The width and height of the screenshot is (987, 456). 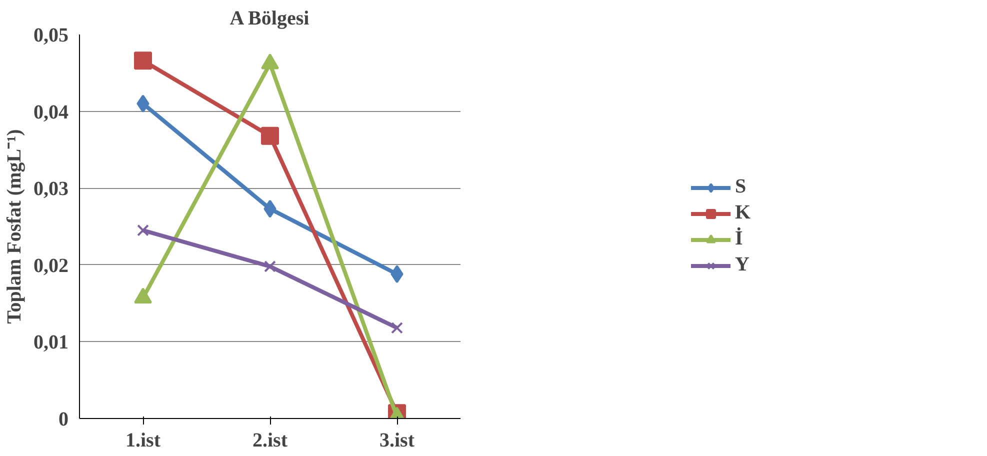 I want to click on y-tick-label: 0,04, so click(x=51, y=112).